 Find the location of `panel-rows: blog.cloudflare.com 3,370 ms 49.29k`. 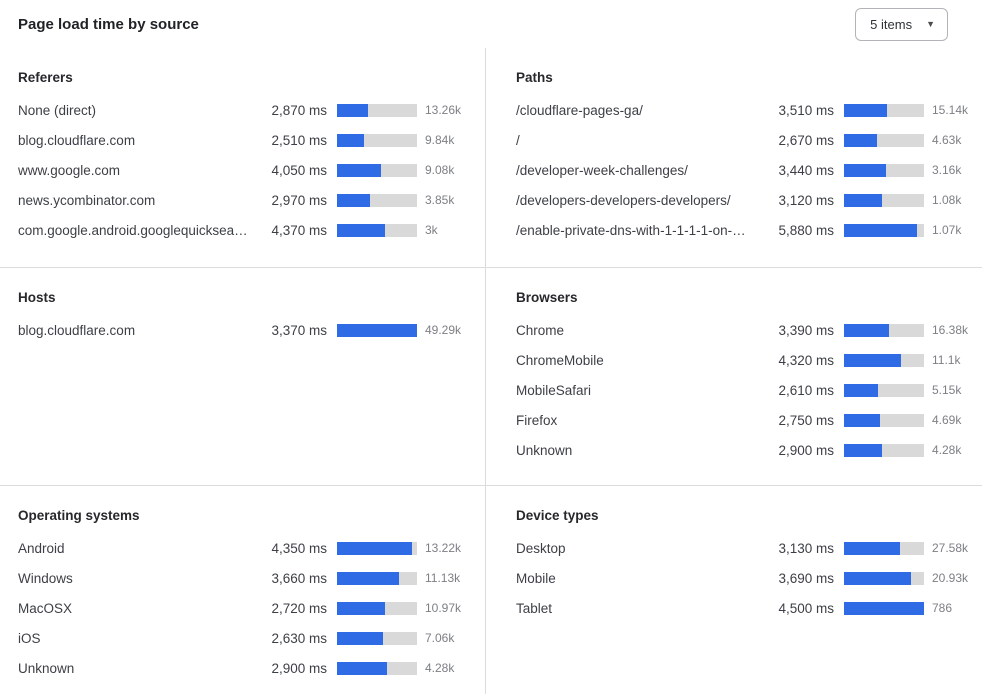

panel-rows: blog.cloudflare.com 3,370 ms 49.29k is located at coordinates (244, 330).